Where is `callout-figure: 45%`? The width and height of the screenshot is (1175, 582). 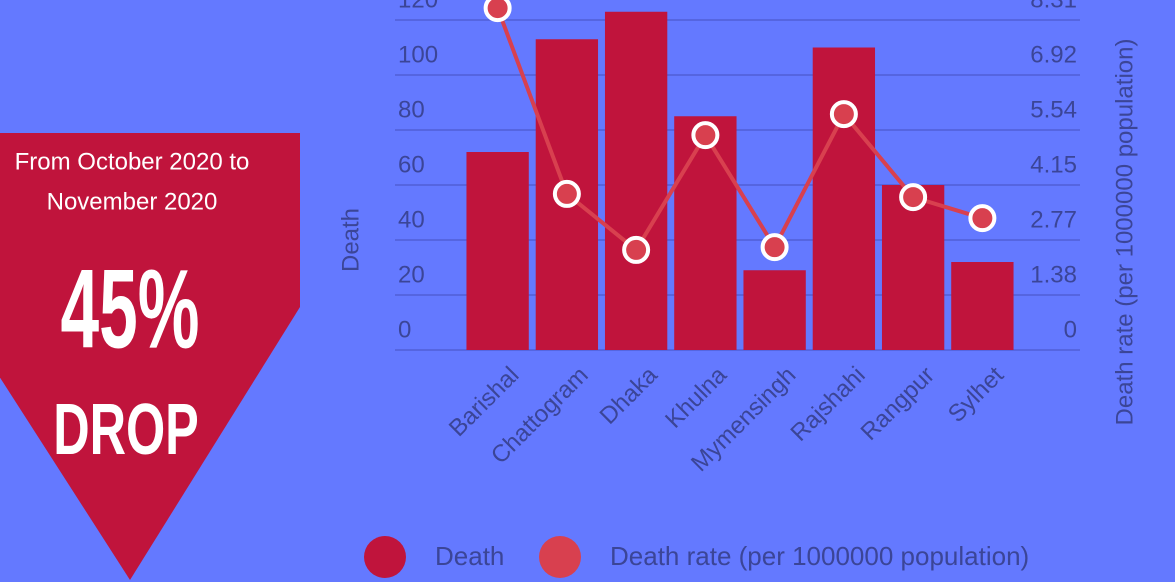
callout-figure: 45% is located at coordinates (130, 309).